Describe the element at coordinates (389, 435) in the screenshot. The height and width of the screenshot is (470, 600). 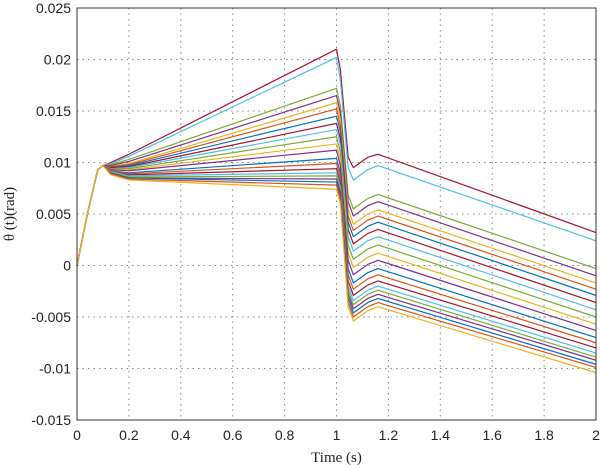
I see `x-tick-label: 1.2` at that location.